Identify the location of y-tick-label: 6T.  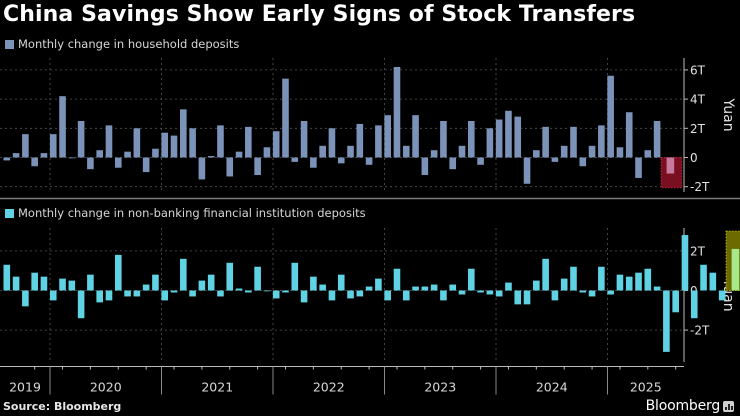
(698, 70).